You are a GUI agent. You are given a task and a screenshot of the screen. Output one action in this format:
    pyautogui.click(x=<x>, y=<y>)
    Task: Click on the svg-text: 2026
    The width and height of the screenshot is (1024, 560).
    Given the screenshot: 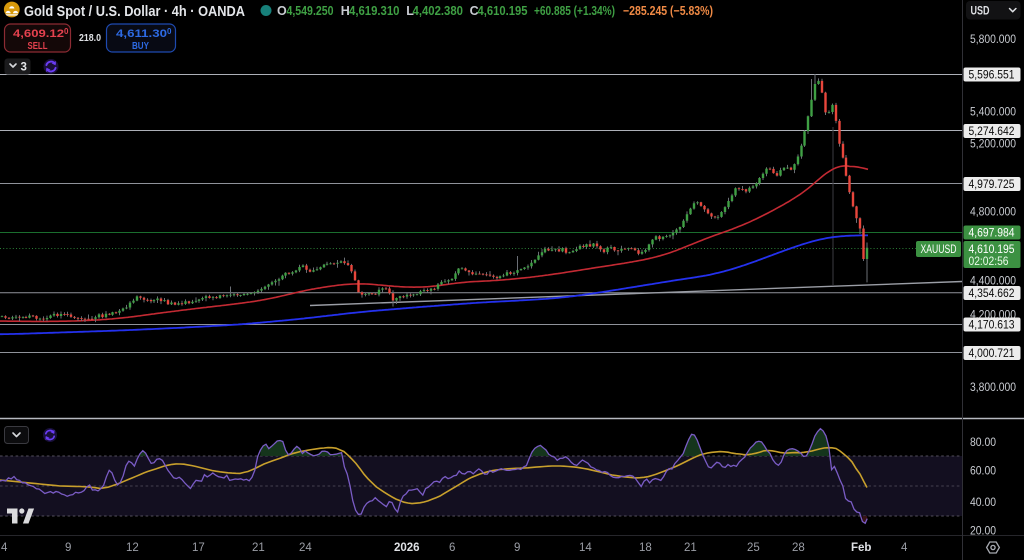 What is the action you would take?
    pyautogui.click(x=407, y=548)
    